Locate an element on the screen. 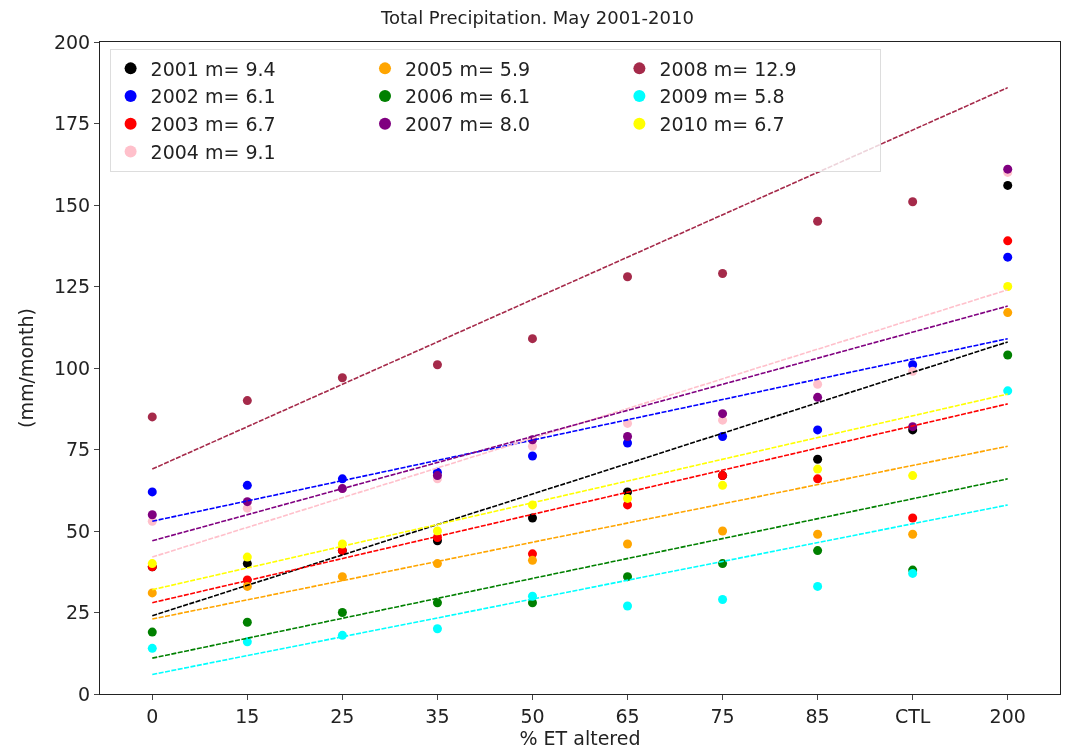  x-tick-label: 200 is located at coordinates (1007, 715).